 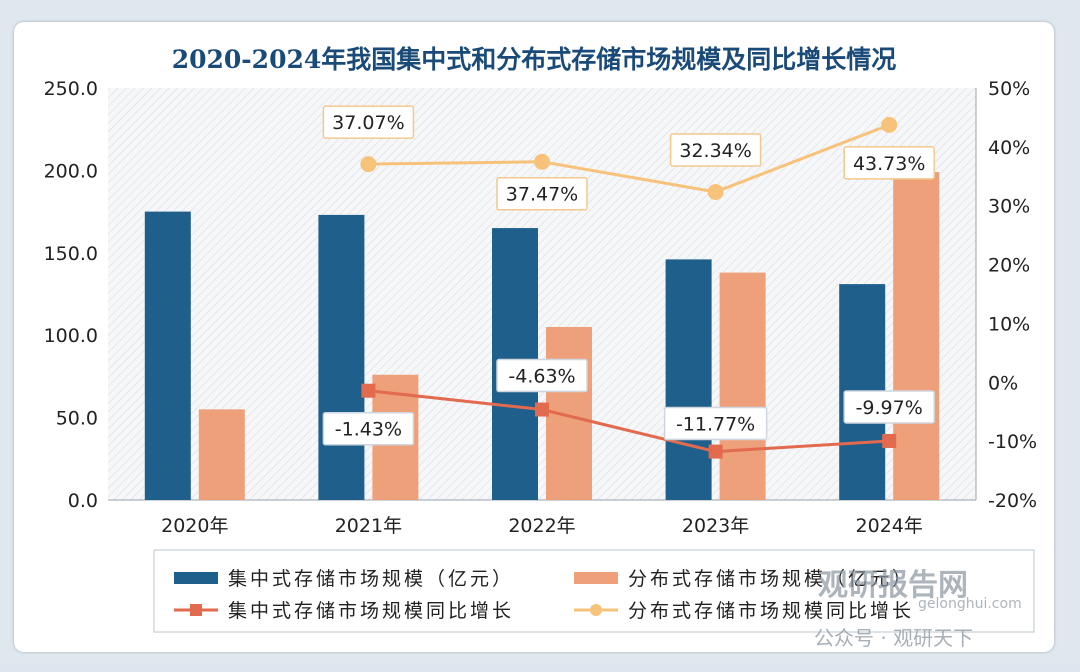 What do you see at coordinates (771, 611) in the screenshot?
I see `legend-item-distributed-growth-label: 分布式存储市场规模同比增长` at bounding box center [771, 611].